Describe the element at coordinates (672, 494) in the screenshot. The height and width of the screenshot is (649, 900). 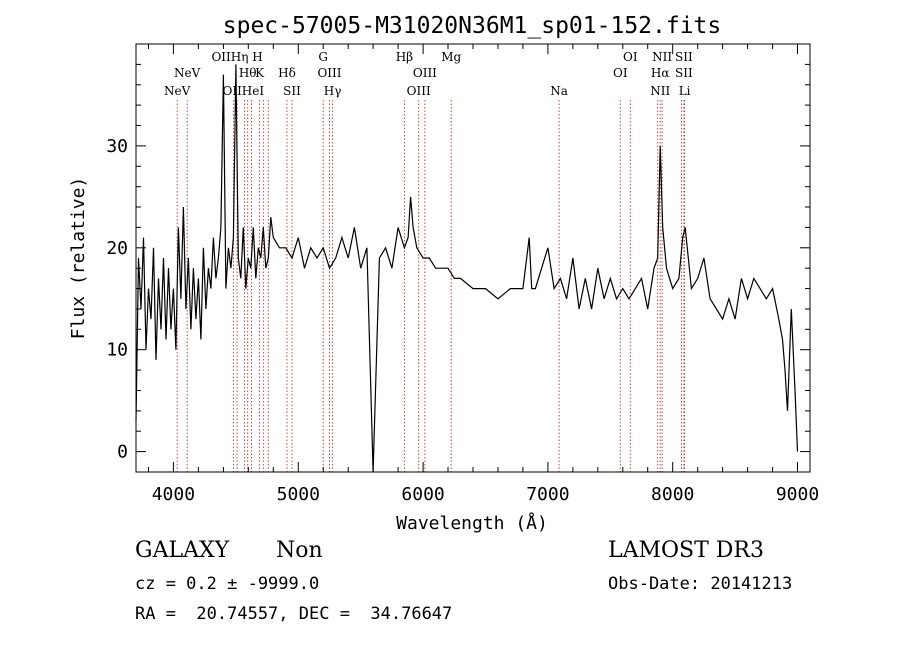
I see `x-tick-label: 8000` at that location.